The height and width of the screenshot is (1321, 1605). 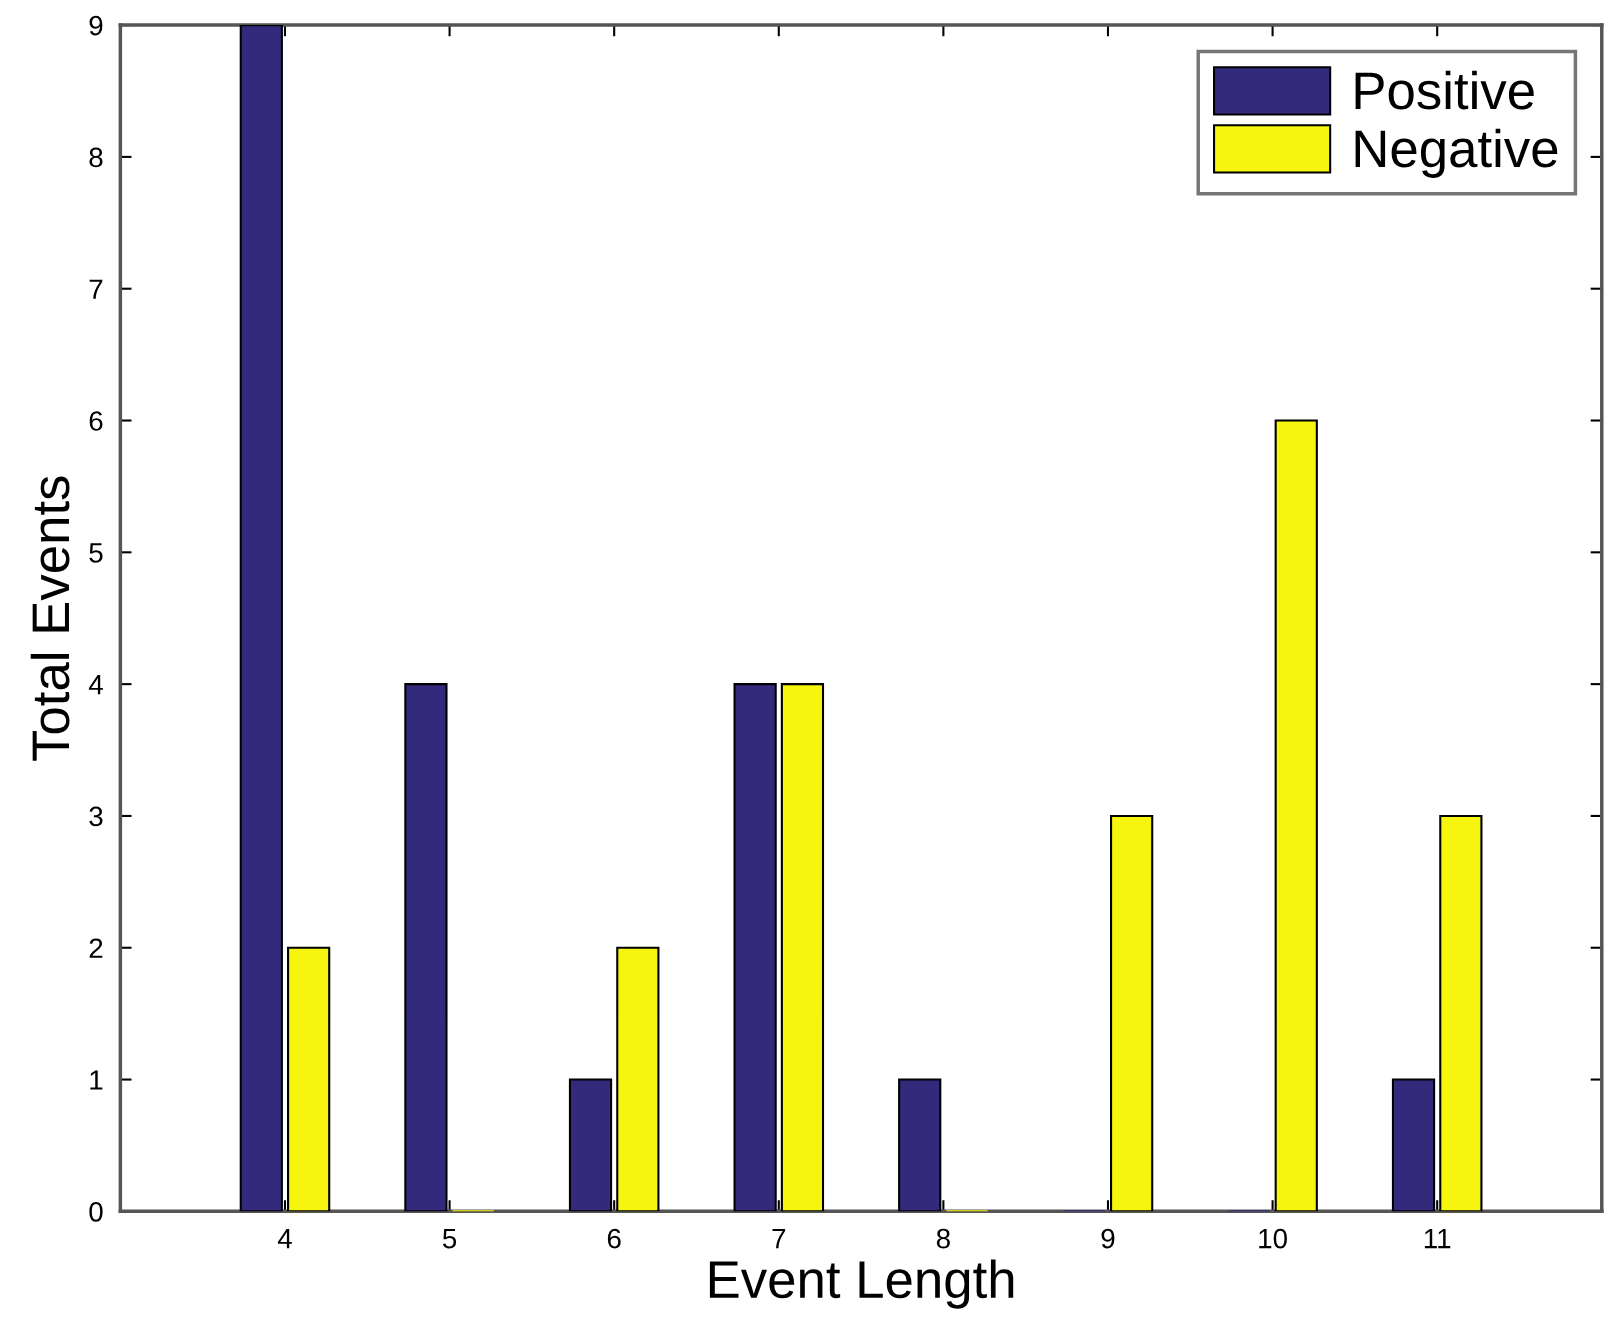 What do you see at coordinates (284, 1239) in the screenshot?
I see `x-tick-label: 4` at bounding box center [284, 1239].